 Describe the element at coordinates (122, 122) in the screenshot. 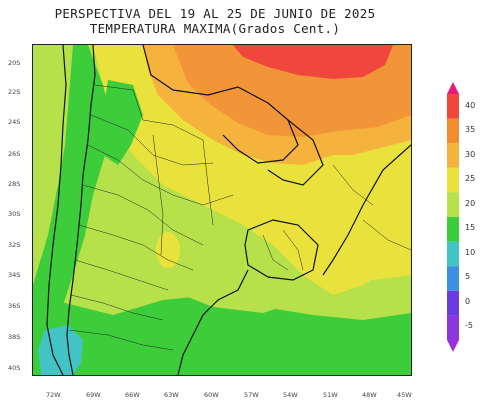

I see `field-green-patch` at that location.